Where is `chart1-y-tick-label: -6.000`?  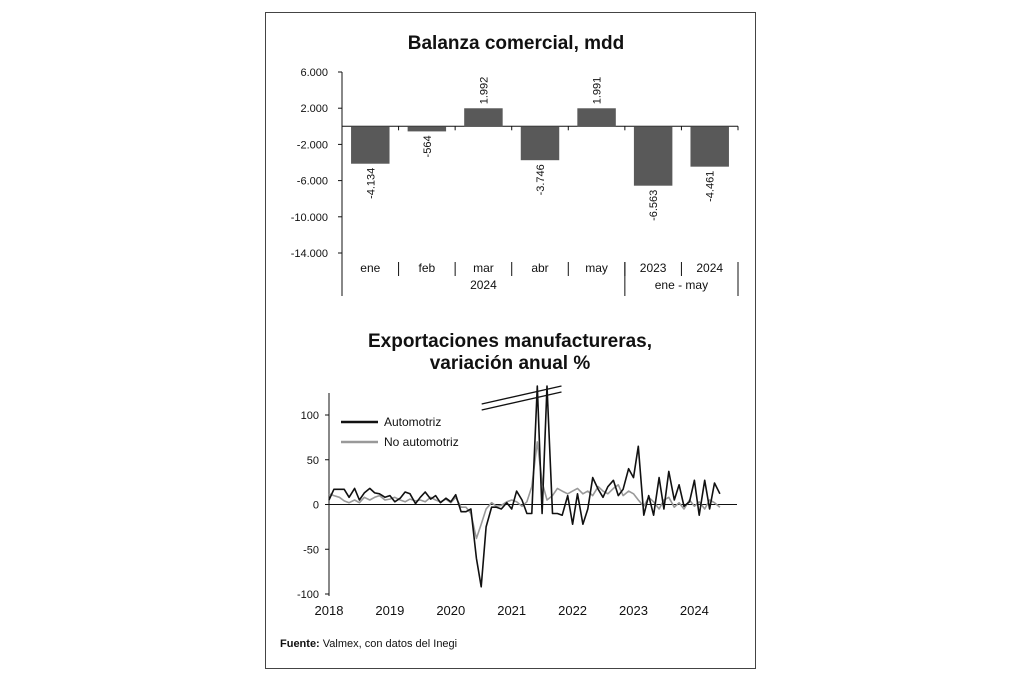 chart1-y-tick-label: -6.000 is located at coordinates (312, 182).